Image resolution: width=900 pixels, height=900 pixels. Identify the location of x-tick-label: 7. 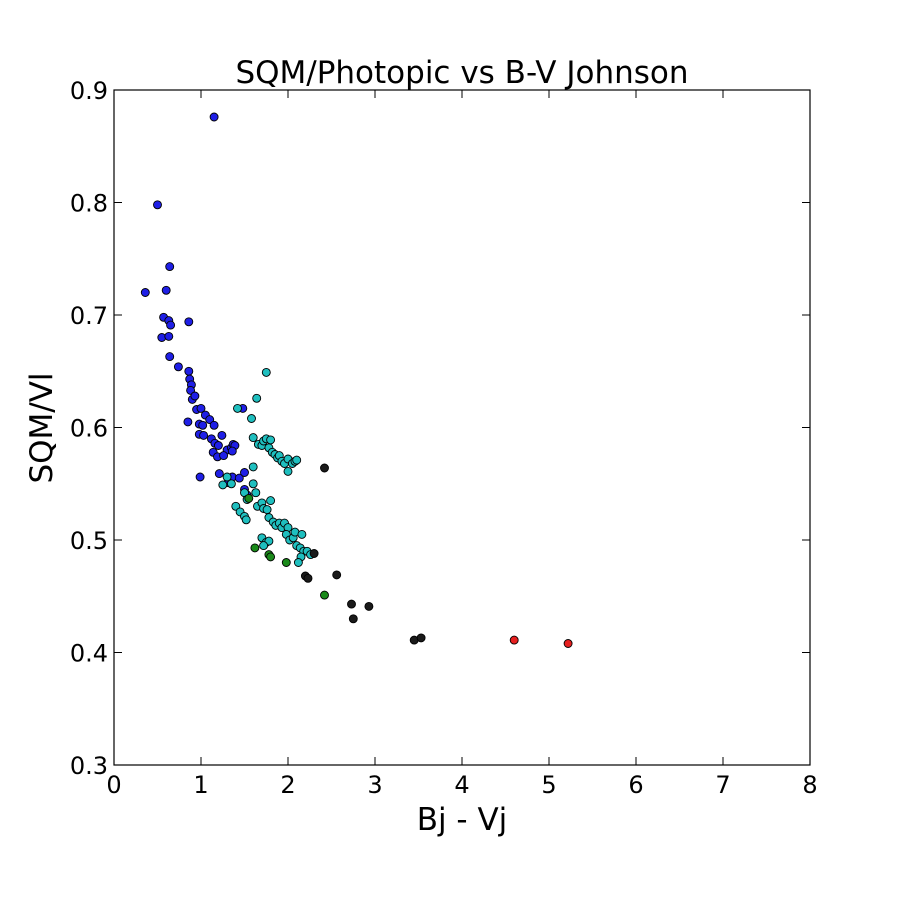
(722, 785).